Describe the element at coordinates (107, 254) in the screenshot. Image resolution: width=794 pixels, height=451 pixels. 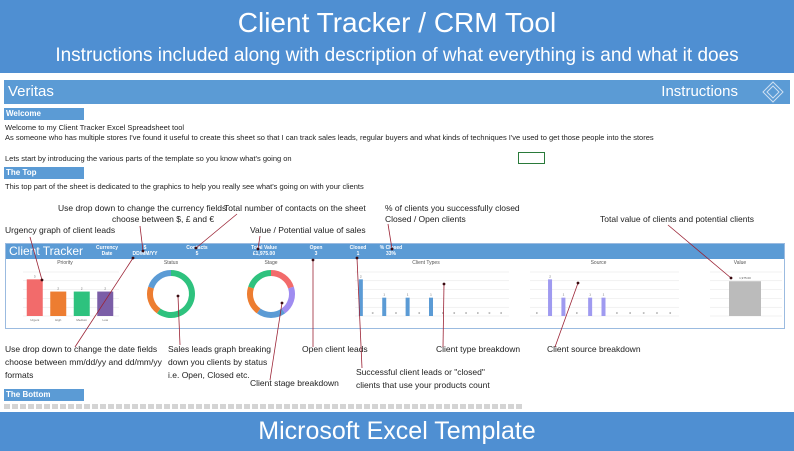
I see `date-label: Date` at that location.